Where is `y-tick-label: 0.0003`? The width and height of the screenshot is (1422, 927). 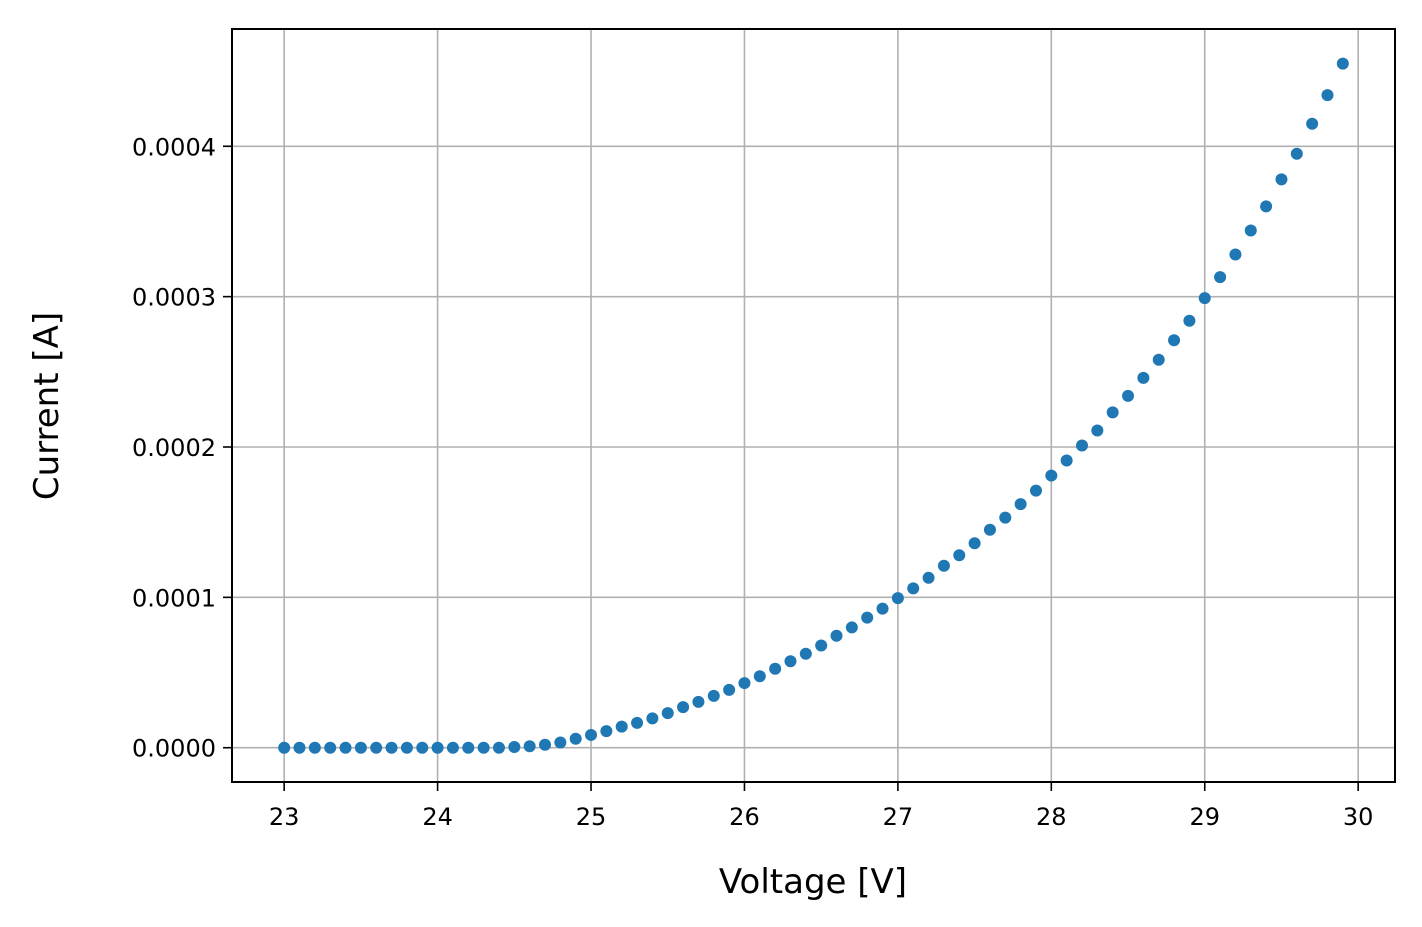
y-tick-label: 0.0003 is located at coordinates (174, 298).